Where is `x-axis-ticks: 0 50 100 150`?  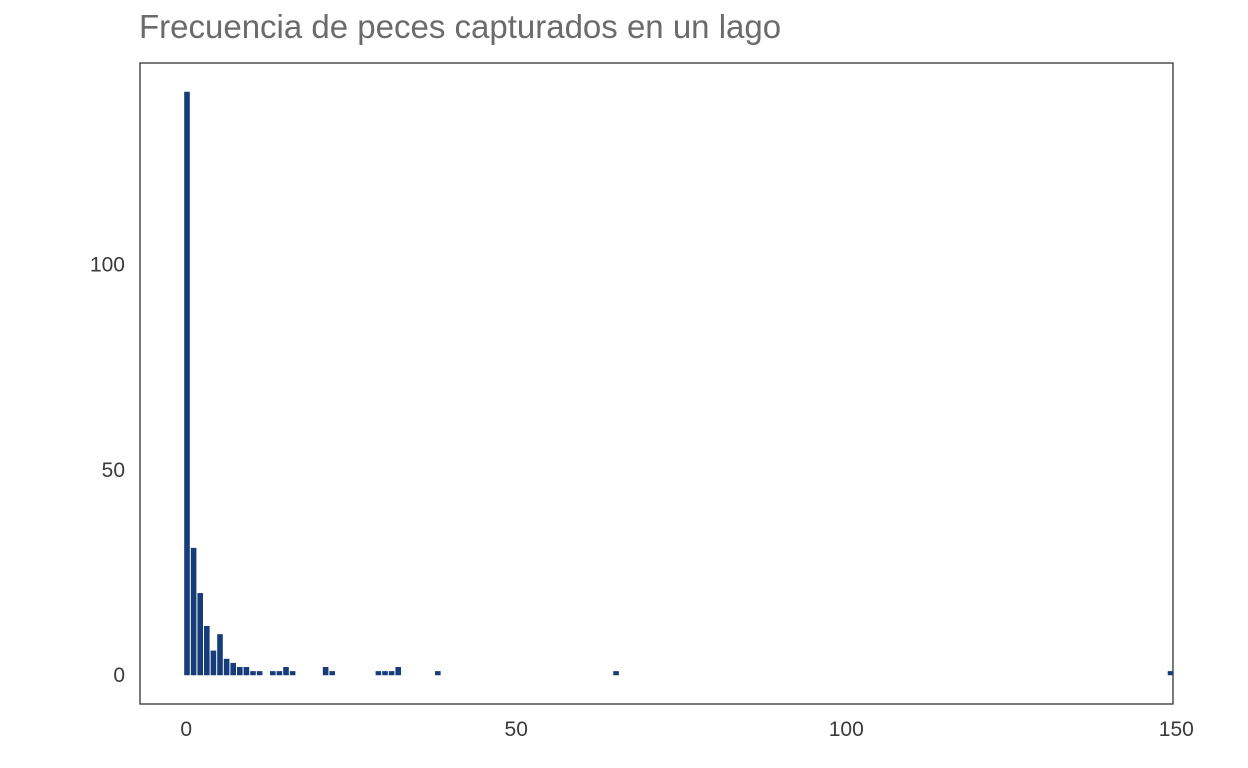
x-axis-ticks: 0 50 100 150 is located at coordinates (686, 729).